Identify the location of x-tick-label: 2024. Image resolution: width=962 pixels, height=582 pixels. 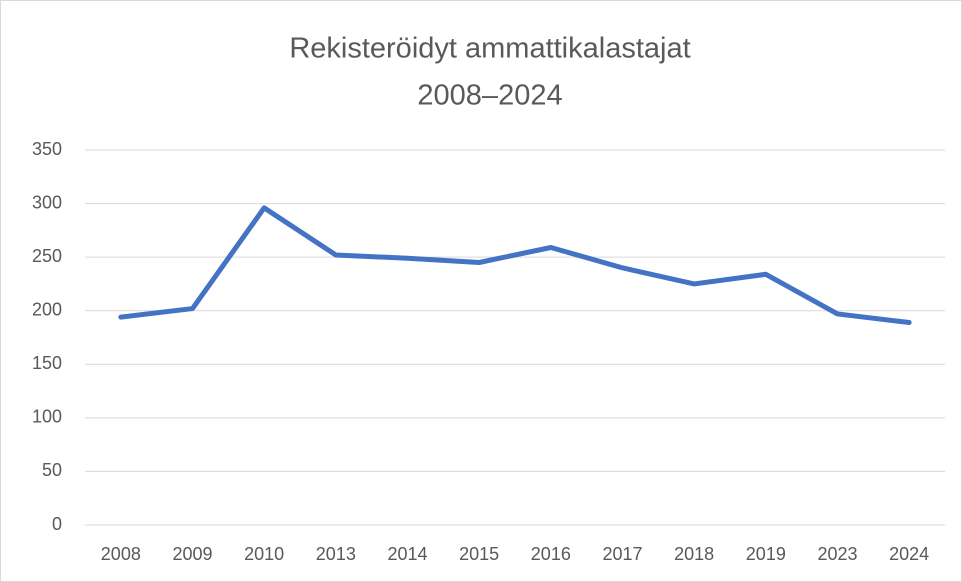
(909, 554).